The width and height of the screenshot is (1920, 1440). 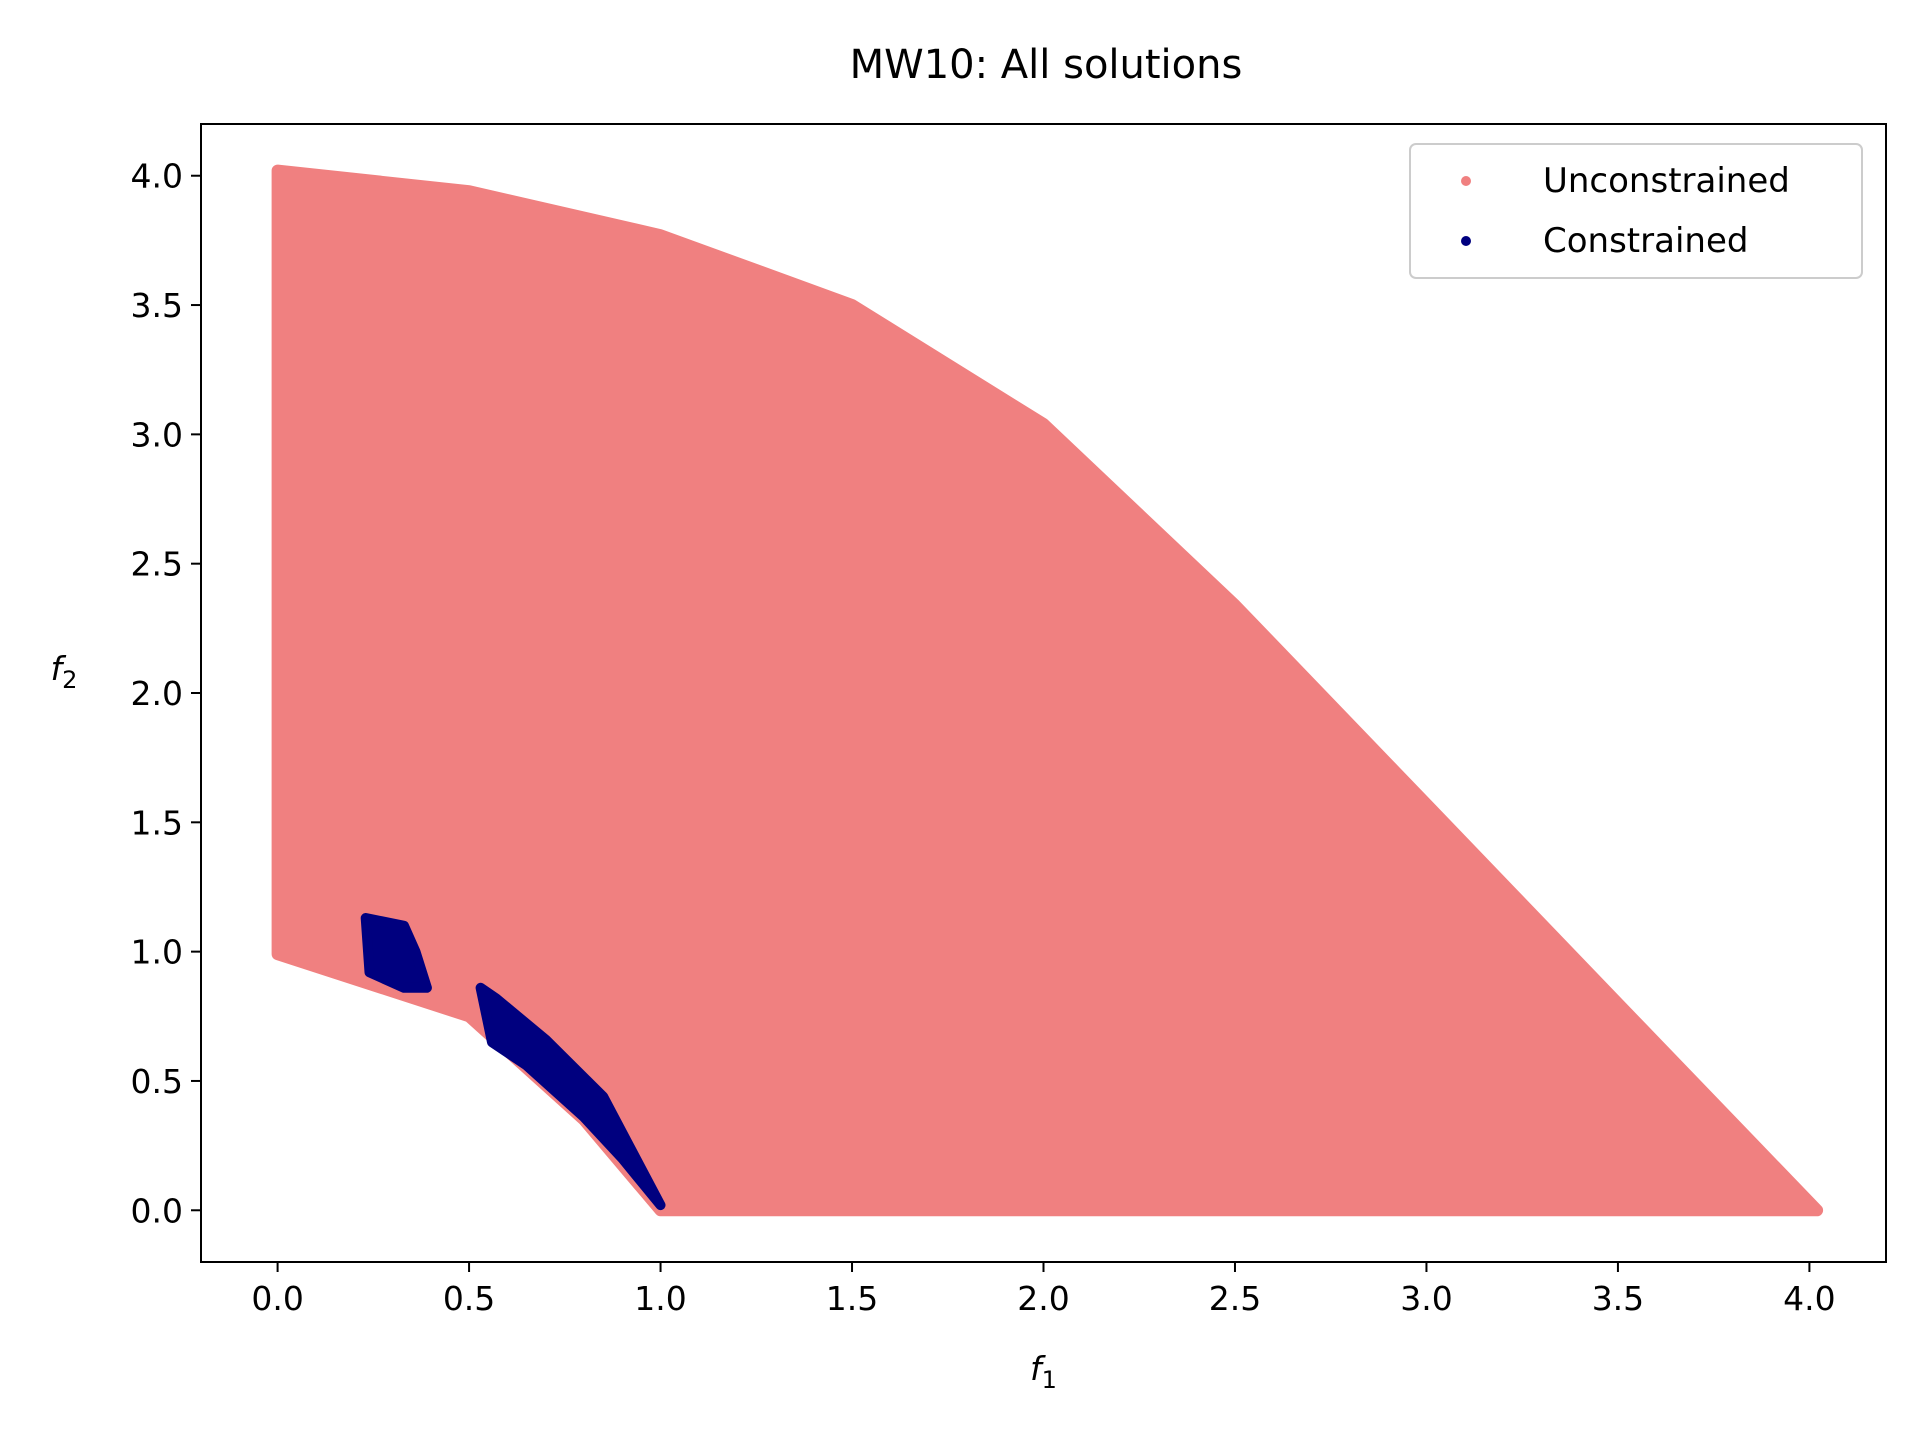 I want to click on y-axis-label: f2, so click(x=64, y=671).